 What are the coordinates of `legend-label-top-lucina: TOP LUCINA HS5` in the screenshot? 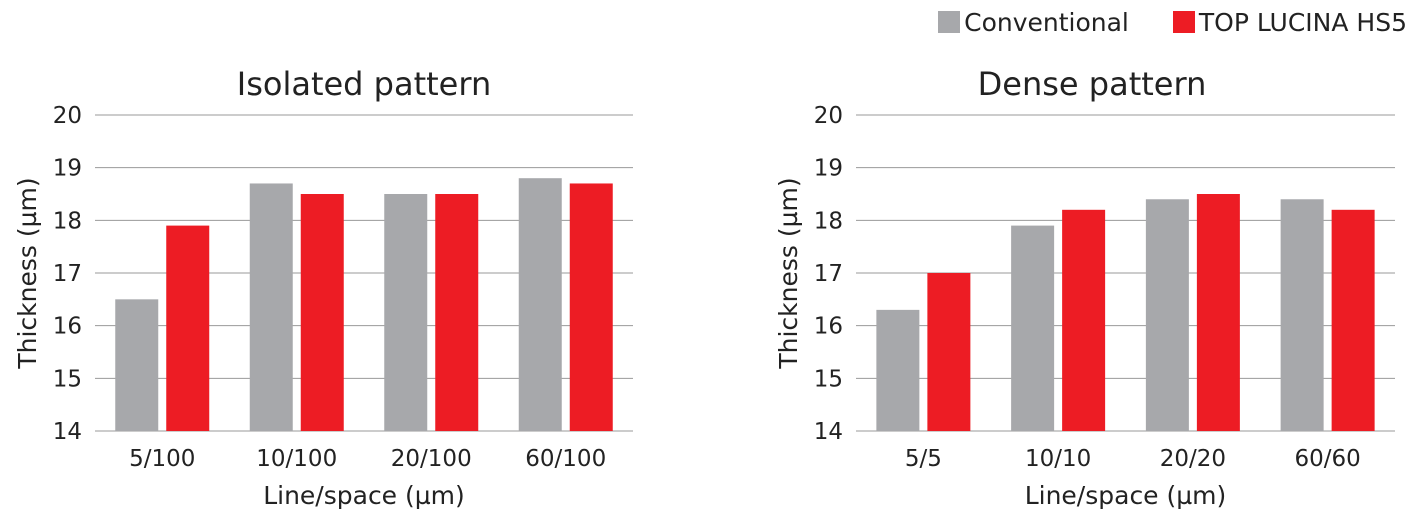 It's located at (1302, 22).